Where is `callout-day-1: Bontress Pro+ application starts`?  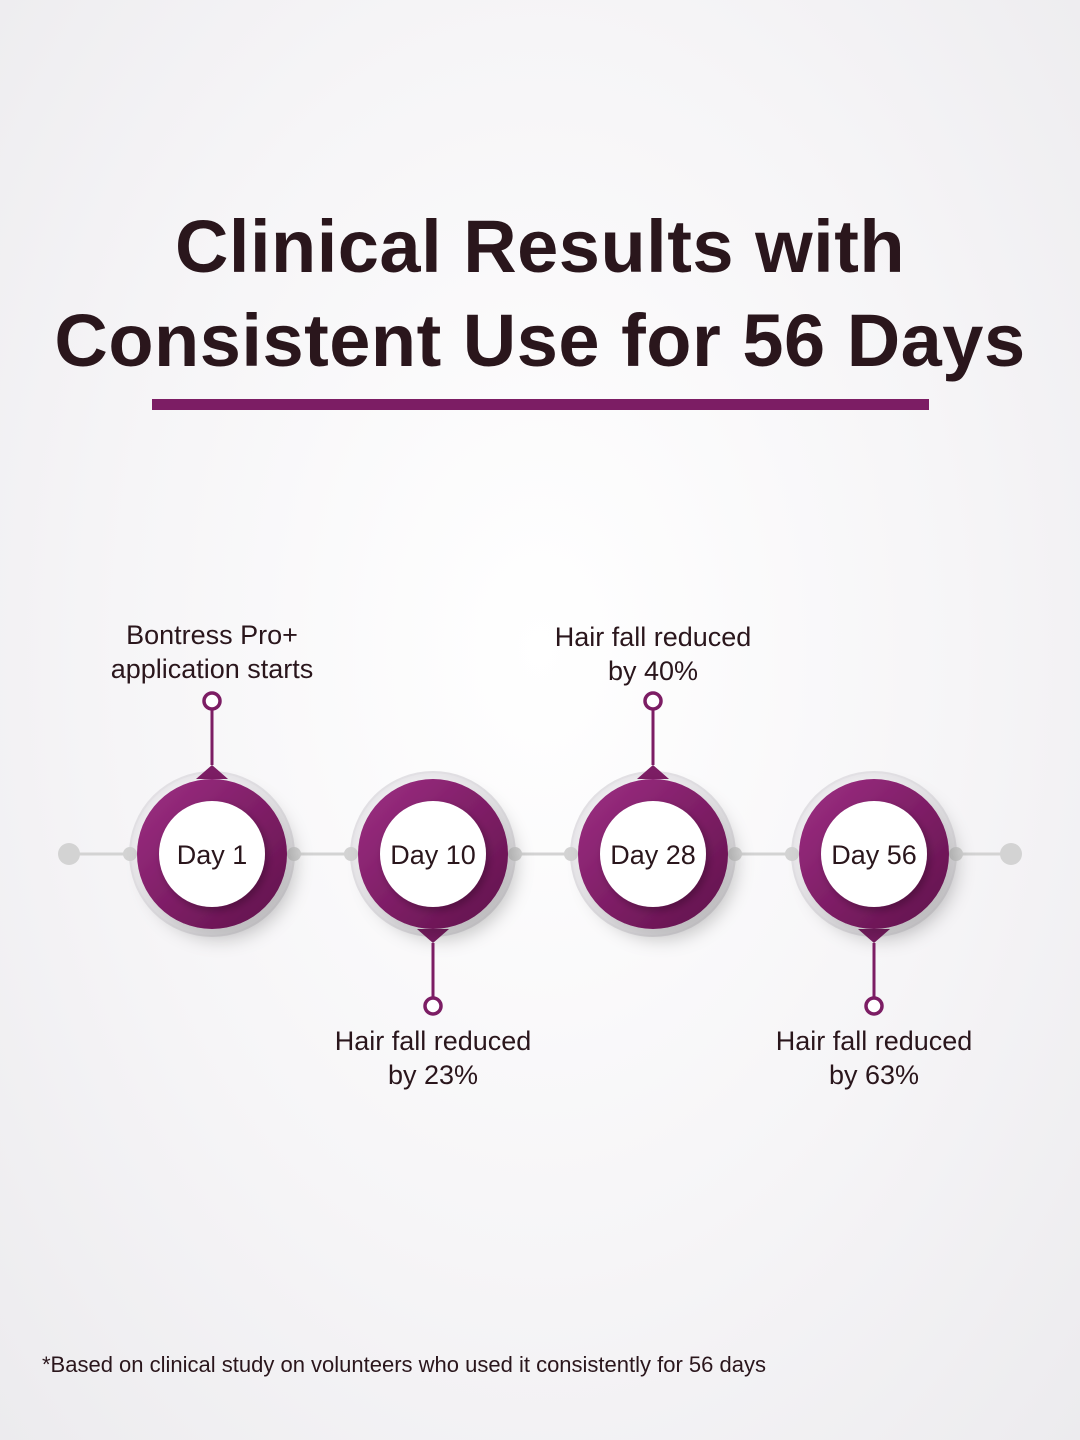
callout-day-1: Bontress Pro+ application starts is located at coordinates (212, 652).